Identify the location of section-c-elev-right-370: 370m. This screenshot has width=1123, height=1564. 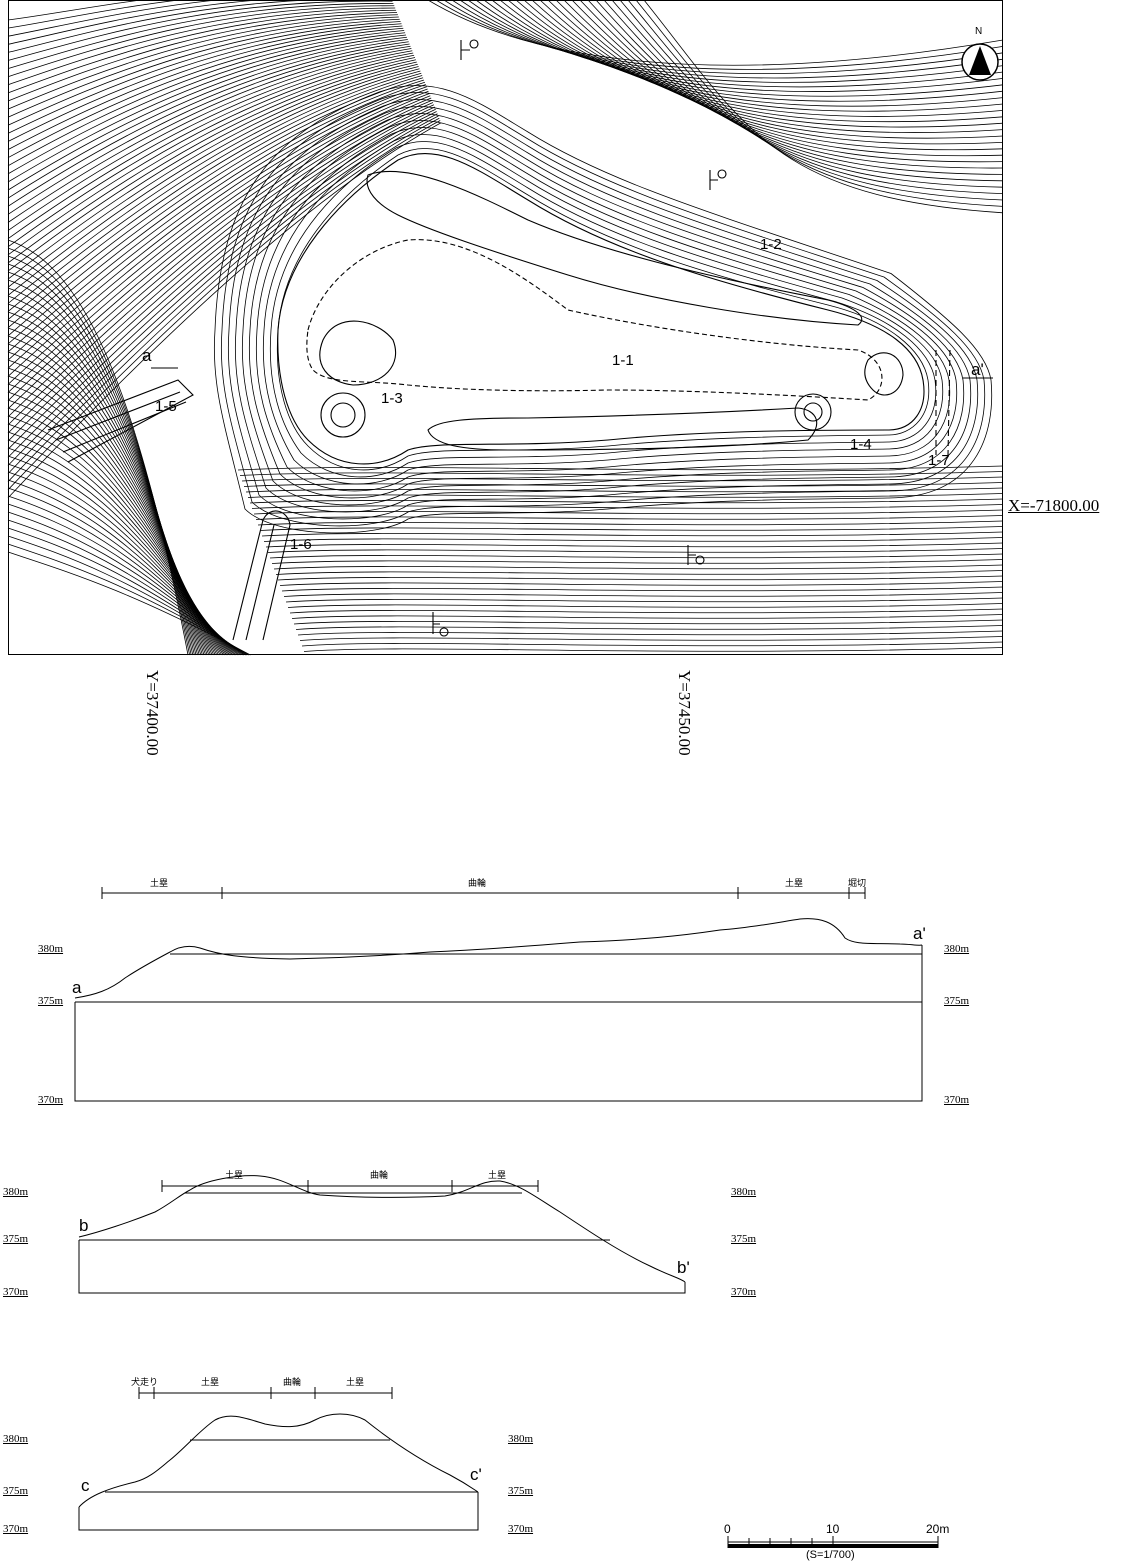
(521, 1529).